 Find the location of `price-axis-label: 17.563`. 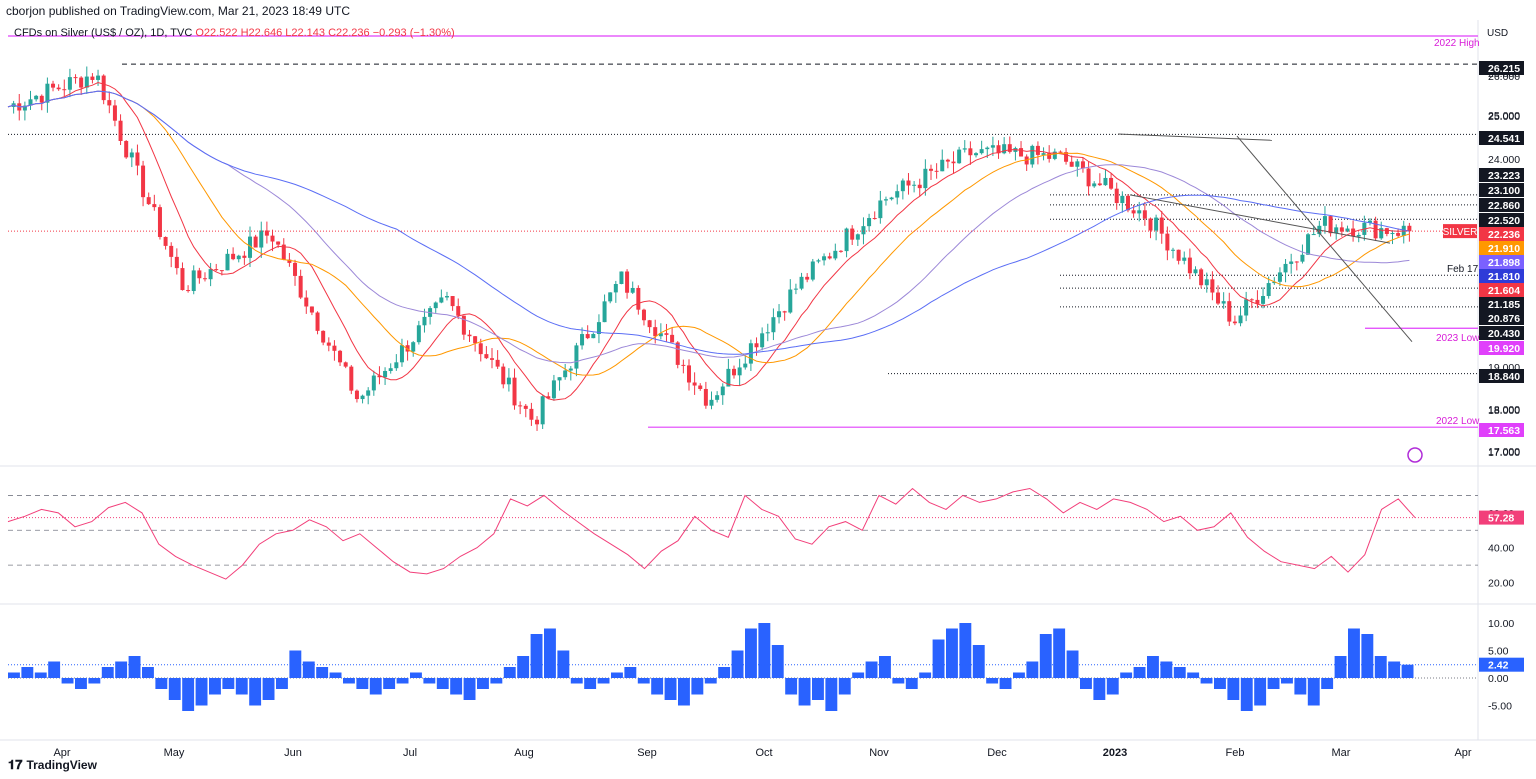

price-axis-label: 17.563 is located at coordinates (1504, 431).